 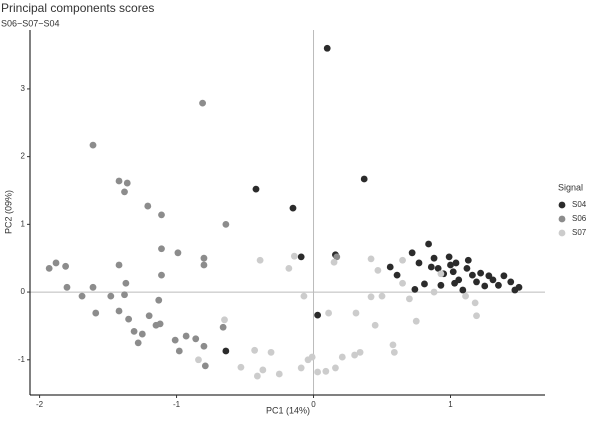 What do you see at coordinates (8, 212) in the screenshot?
I see `y-axis-label: PC2 (09%)` at bounding box center [8, 212].